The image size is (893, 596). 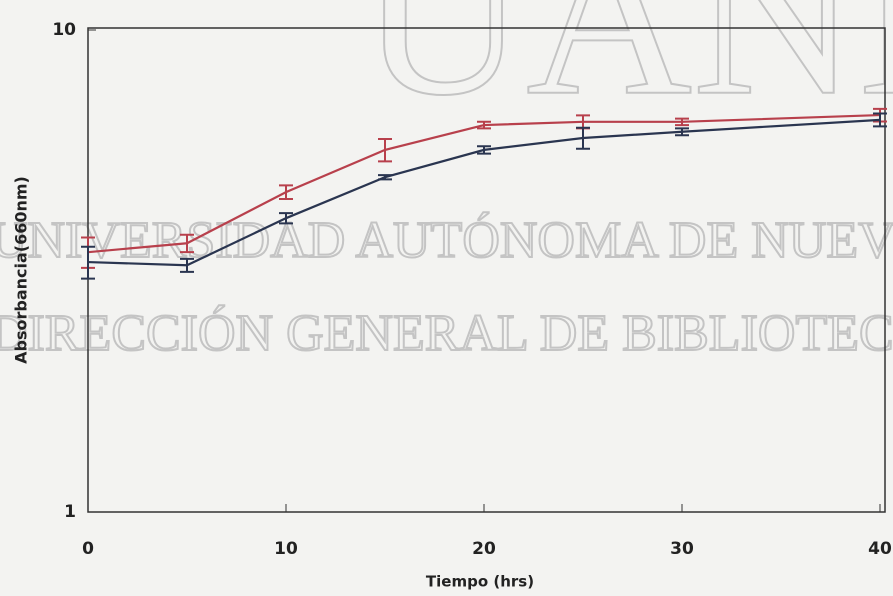 I want to click on x-tick-label: 10, so click(x=286, y=549).